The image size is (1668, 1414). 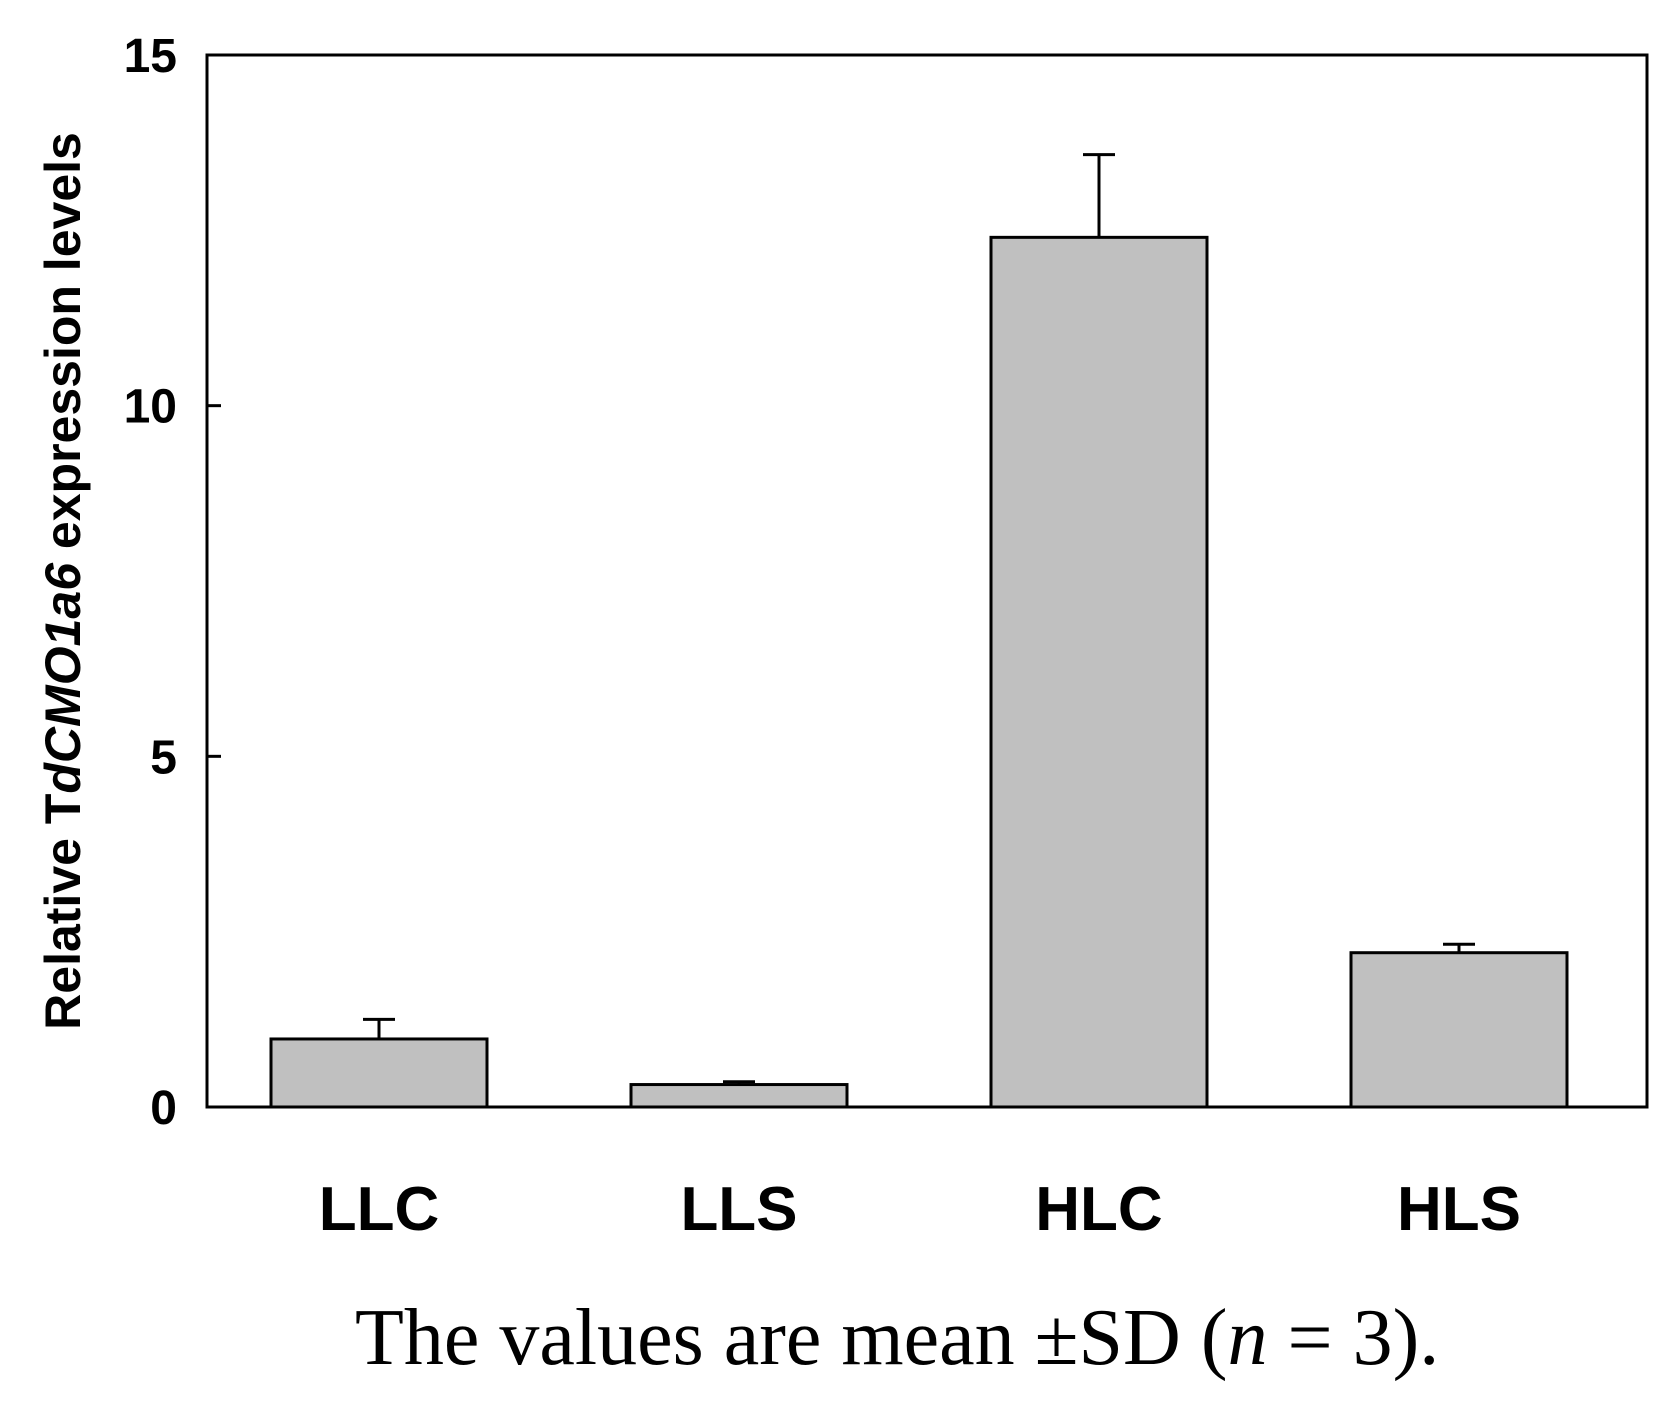 I want to click on bar-hlc, so click(x=1099, y=672).